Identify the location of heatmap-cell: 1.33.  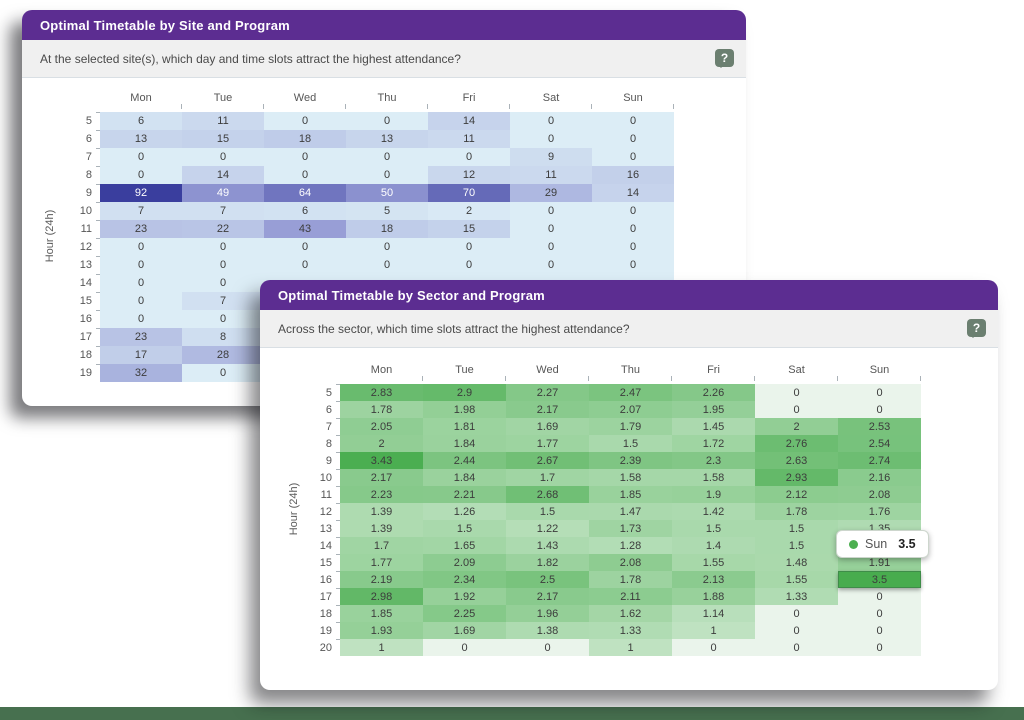
(796, 596).